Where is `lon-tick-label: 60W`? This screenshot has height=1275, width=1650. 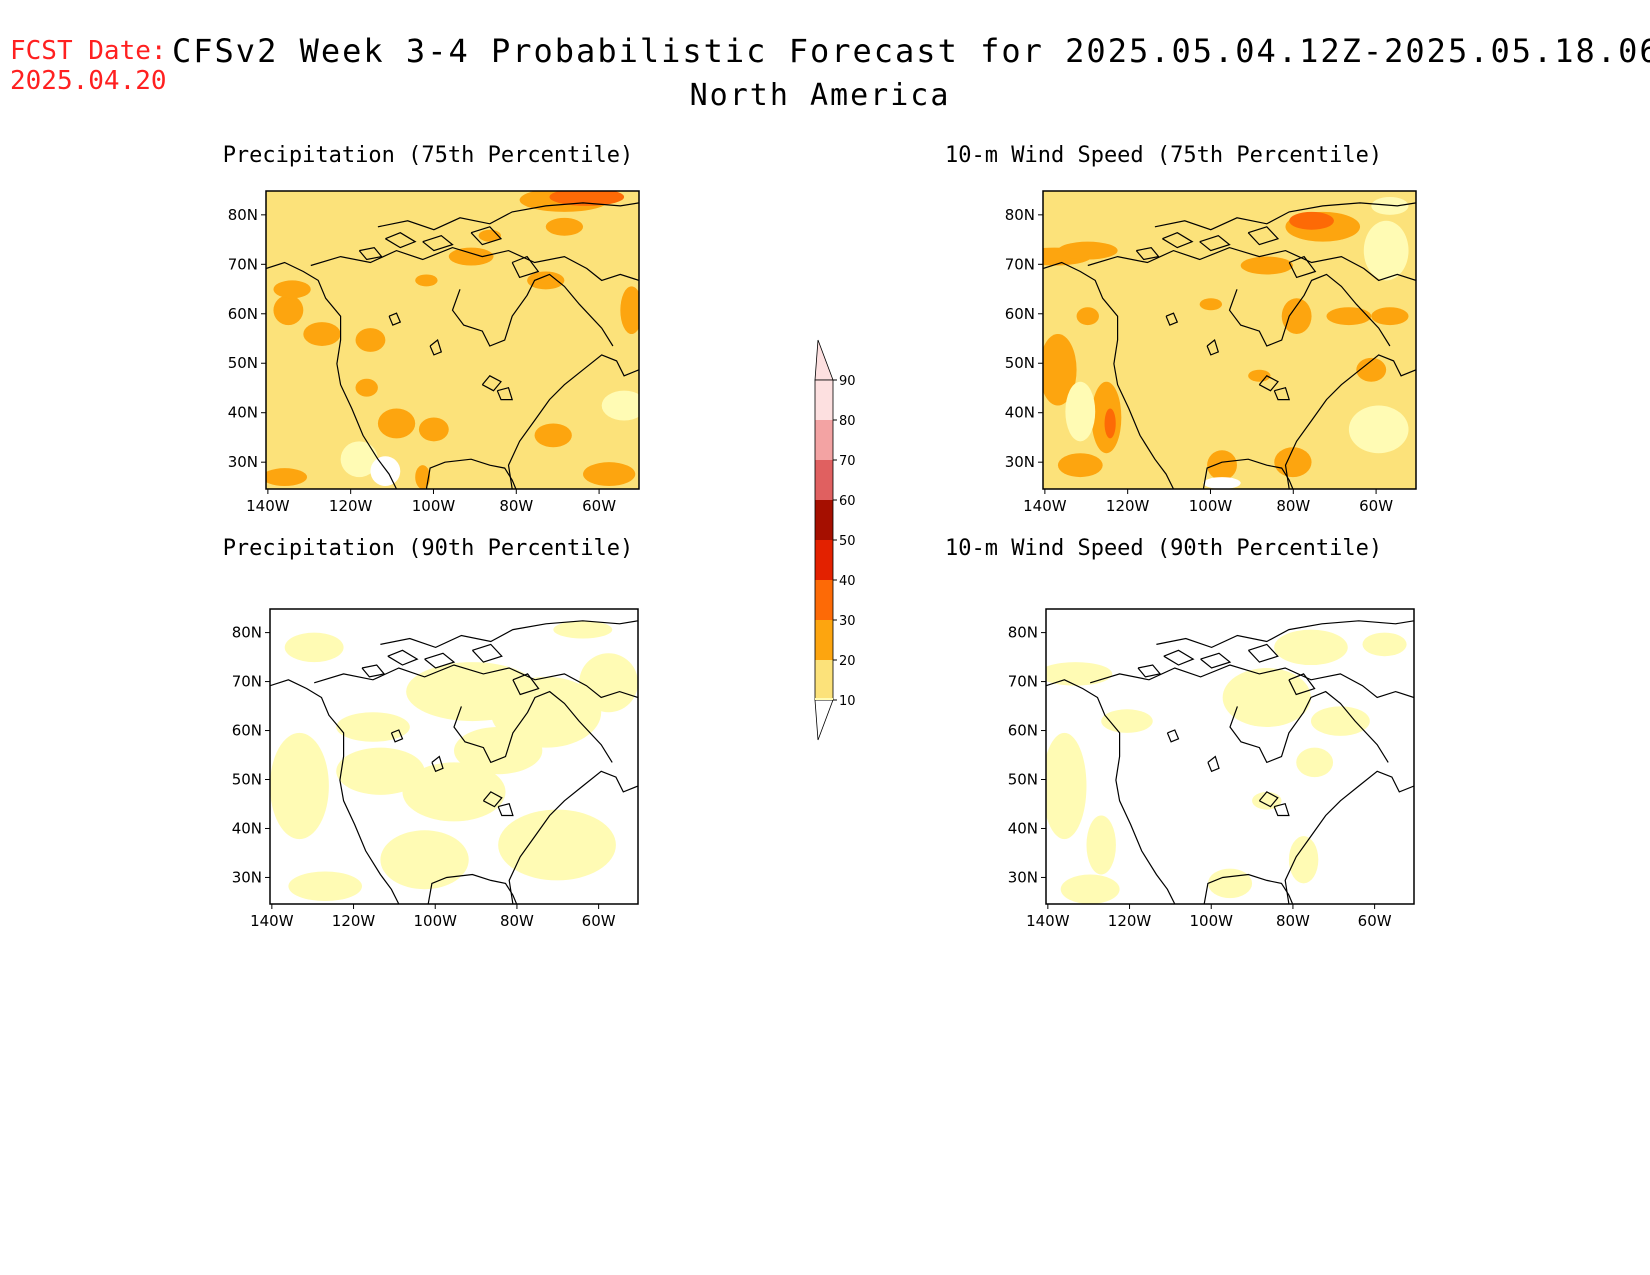 lon-tick-label: 60W is located at coordinates (1376, 506).